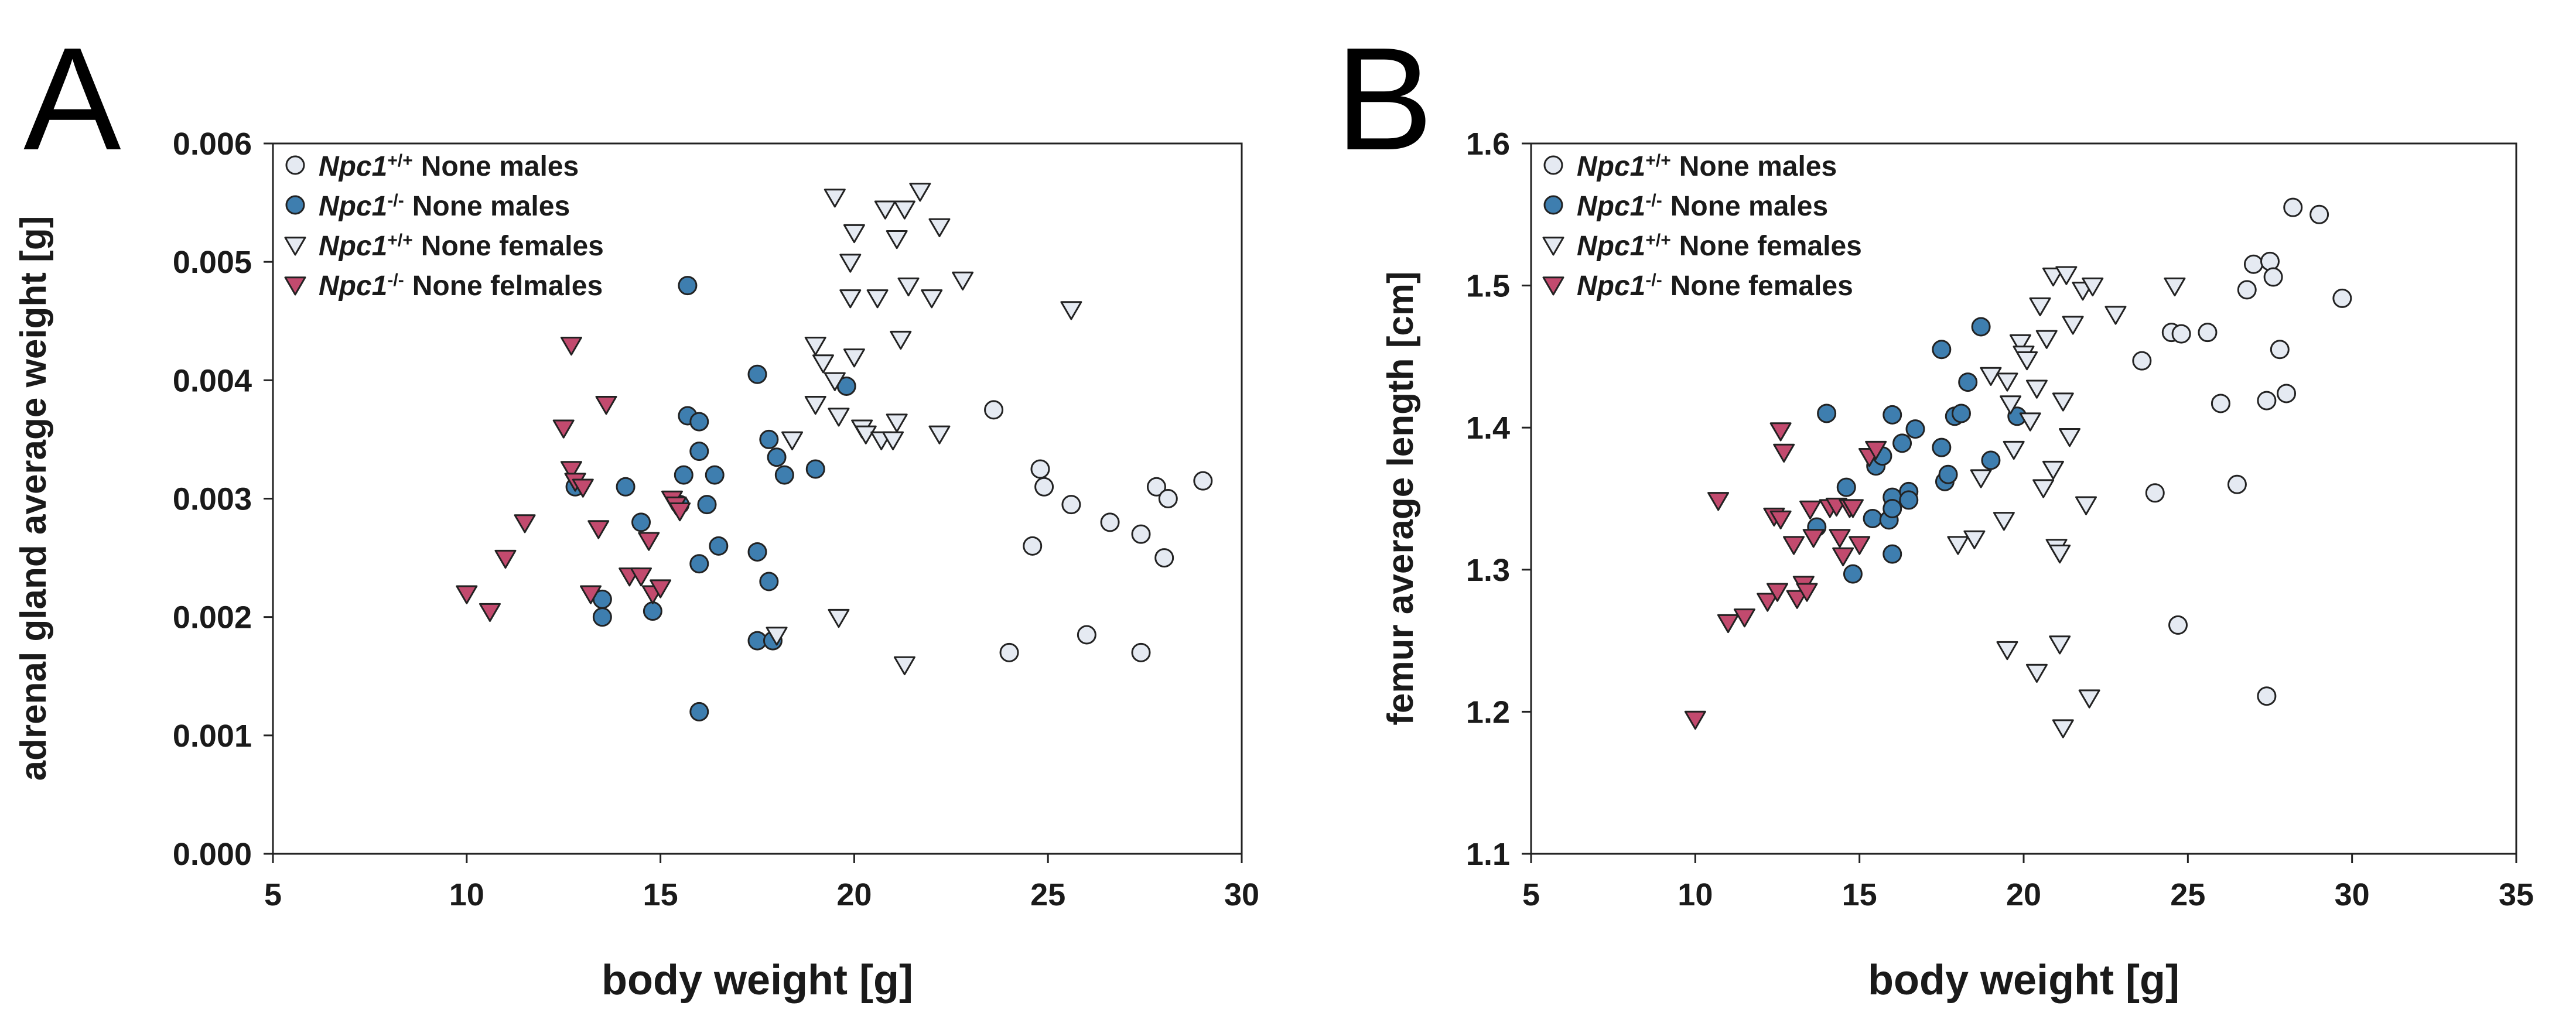 Image resolution: width=2576 pixels, height=1033 pixels. I want to click on panel-b-points, so click(2018, 467).